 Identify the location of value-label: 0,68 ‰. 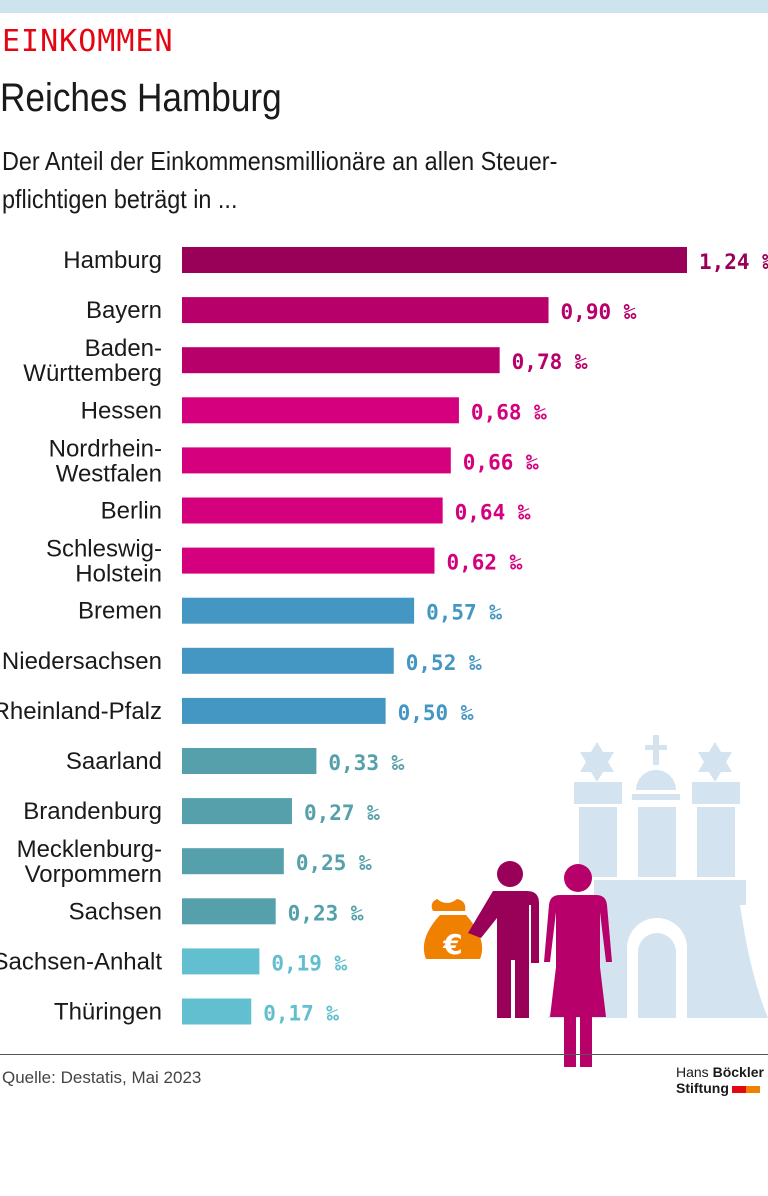
(509, 412).